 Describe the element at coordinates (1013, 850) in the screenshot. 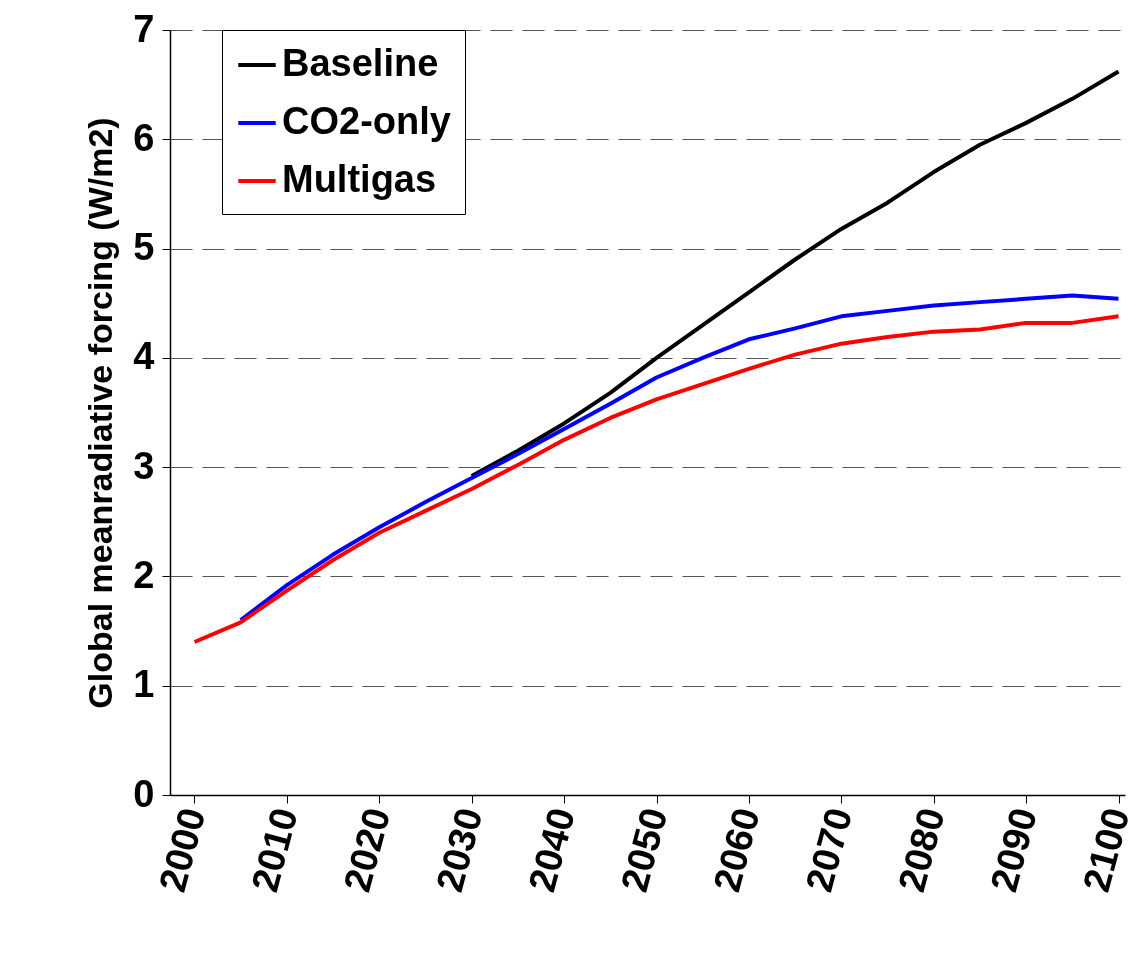

I see `x-tick-label: 2090` at that location.